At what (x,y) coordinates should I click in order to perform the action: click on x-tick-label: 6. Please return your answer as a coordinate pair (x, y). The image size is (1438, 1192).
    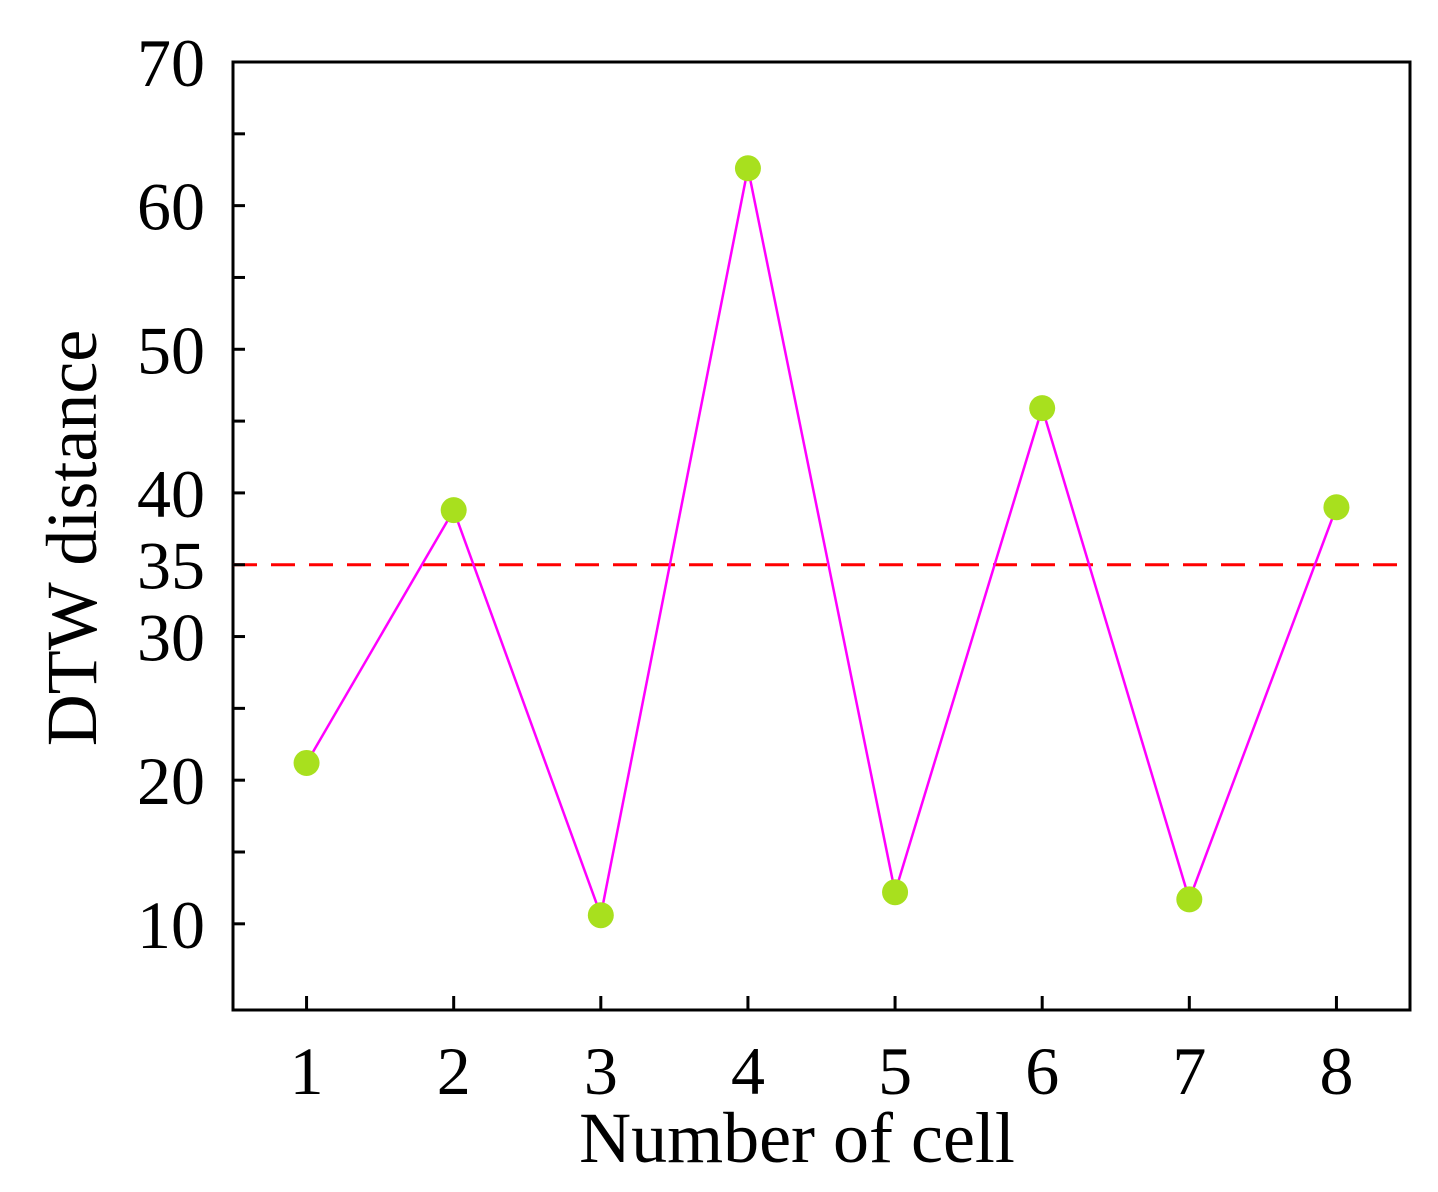
    Looking at the image, I should click on (1042, 1071).